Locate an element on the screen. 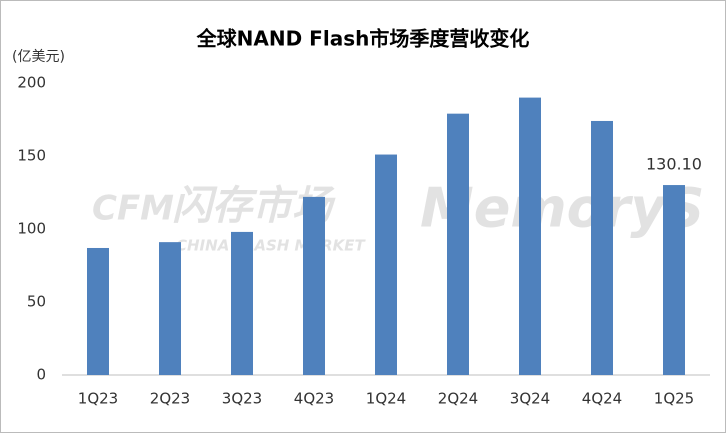 The height and width of the screenshot is (438, 727). x-tick-label: 2Q23 is located at coordinates (170, 399).